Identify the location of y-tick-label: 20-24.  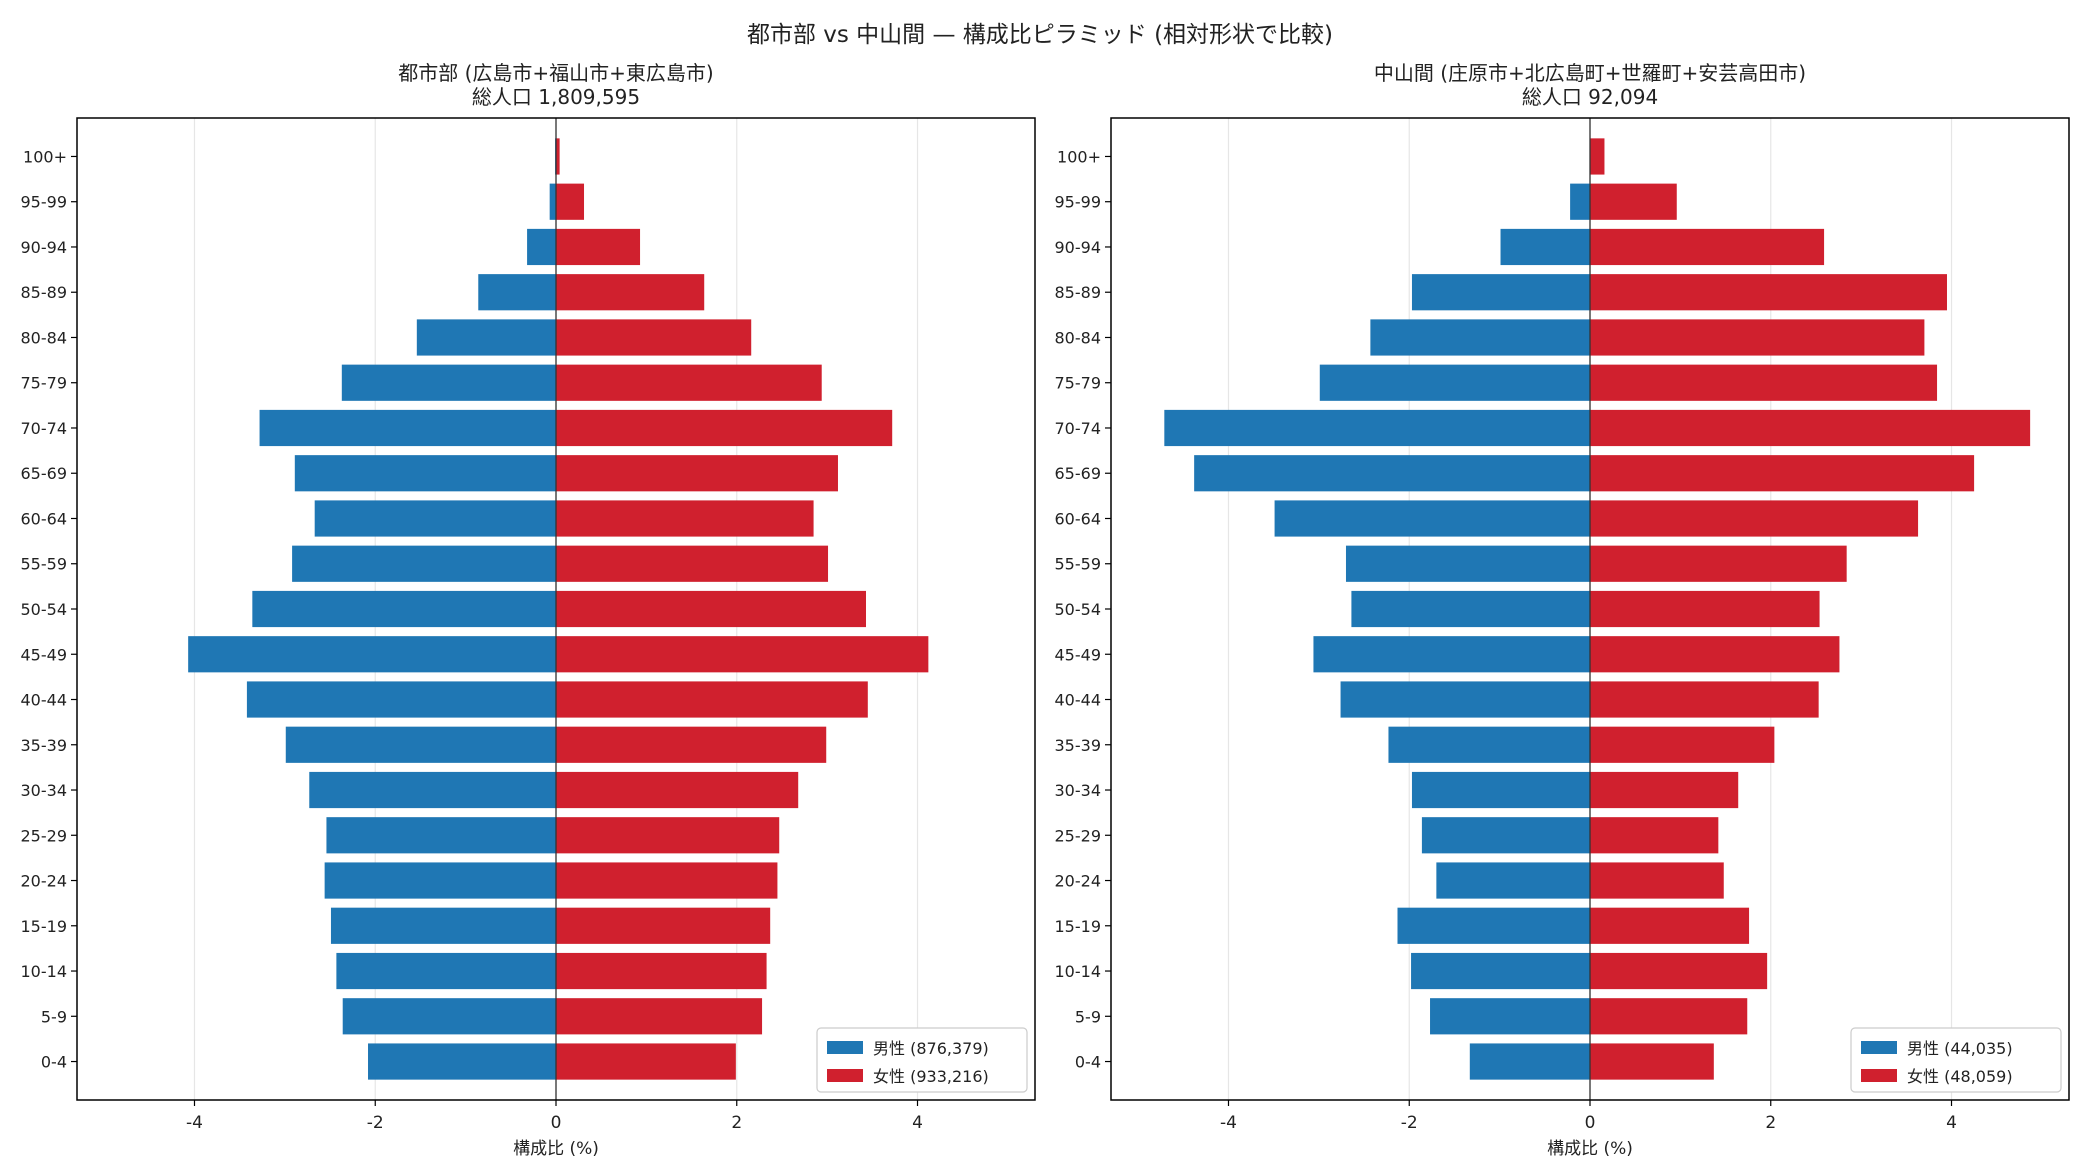
(1078, 881).